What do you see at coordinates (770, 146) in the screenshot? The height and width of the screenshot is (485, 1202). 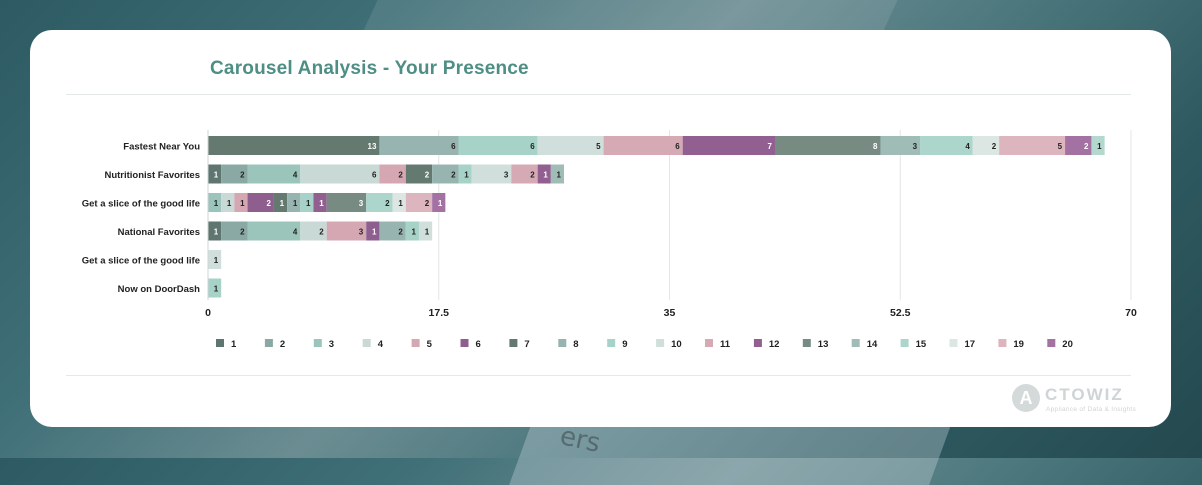 I see `bar-data-label: 7` at bounding box center [770, 146].